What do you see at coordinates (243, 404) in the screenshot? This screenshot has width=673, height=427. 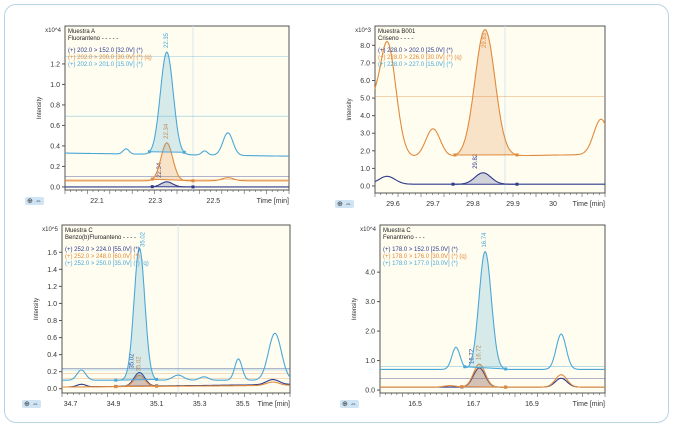 I see `x-tick-label: 35.5` at bounding box center [243, 404].